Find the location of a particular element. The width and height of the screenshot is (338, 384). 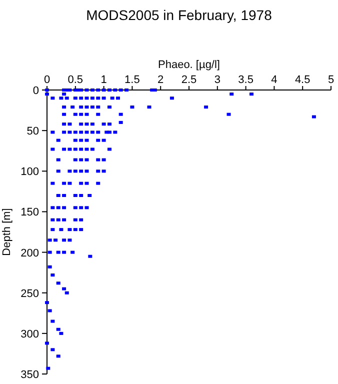

x-tick-label: 3 is located at coordinates (217, 80).